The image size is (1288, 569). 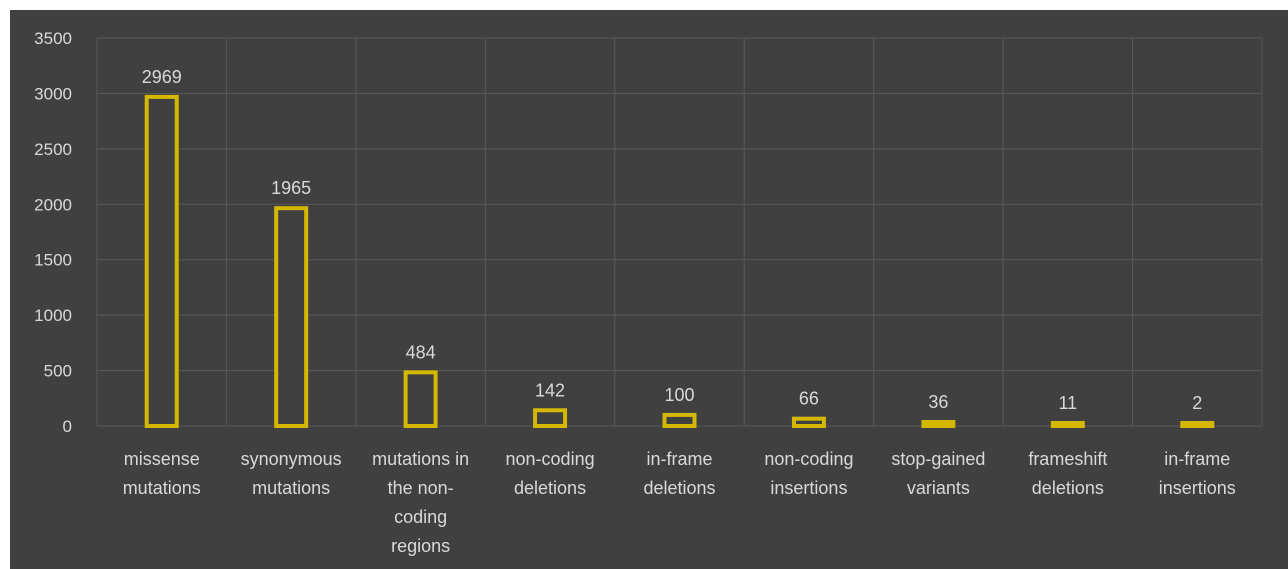 What do you see at coordinates (938, 488) in the screenshot?
I see `category-label-line: variants` at bounding box center [938, 488].